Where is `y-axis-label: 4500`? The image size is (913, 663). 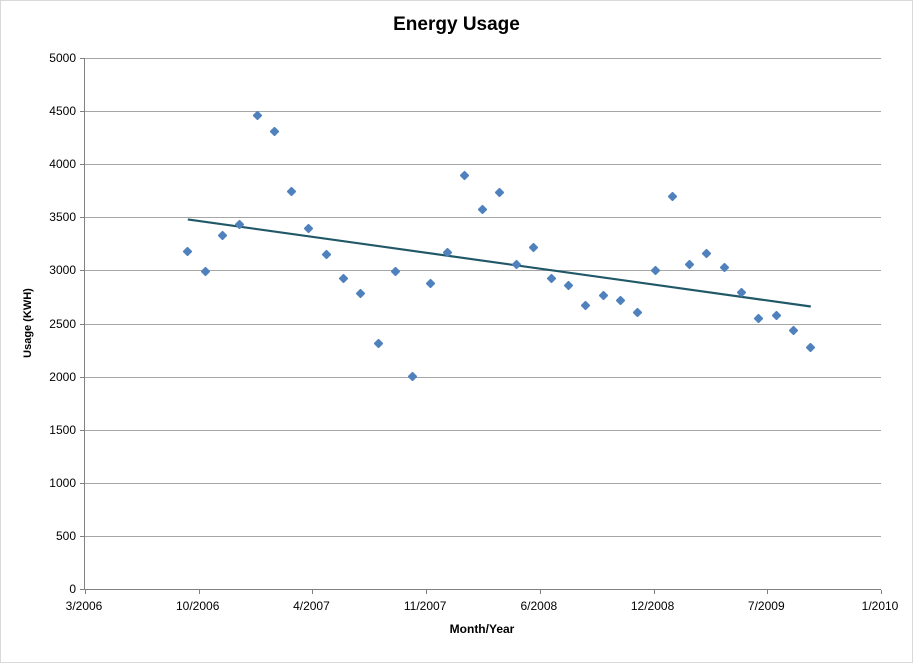
y-axis-label: 4500 is located at coordinates (62, 111).